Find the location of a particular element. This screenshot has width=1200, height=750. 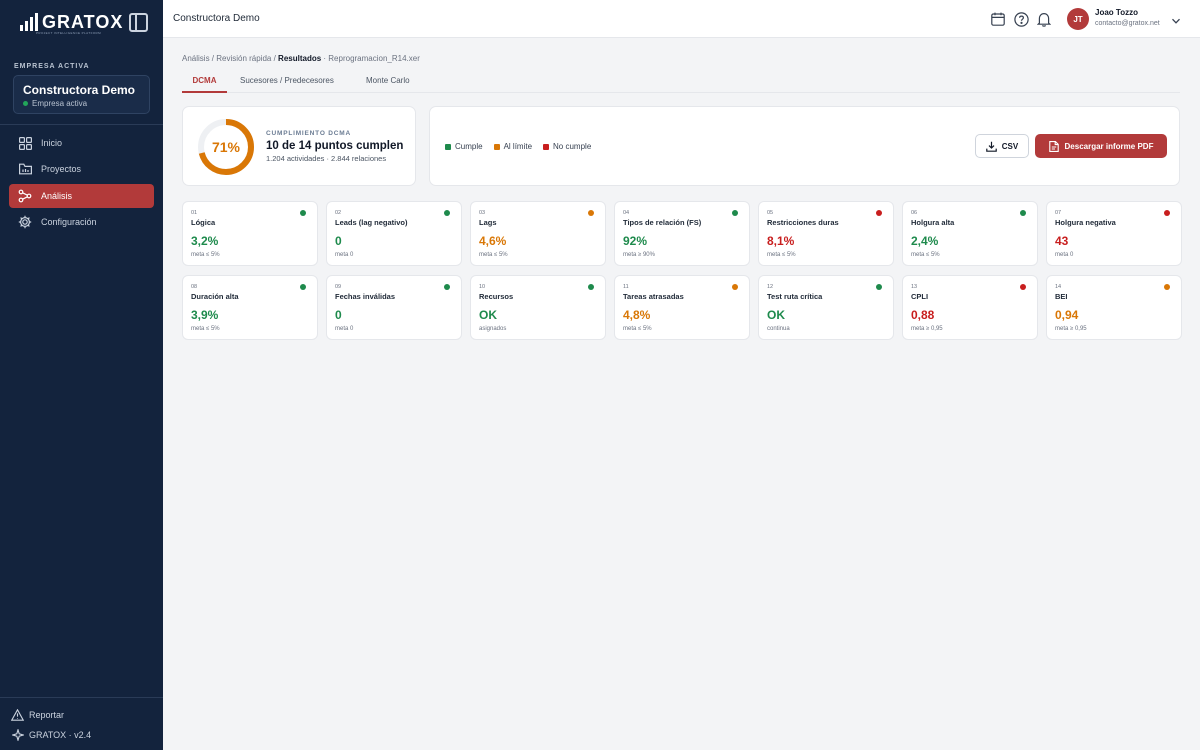

sidebar-divider is located at coordinates (81, 124).